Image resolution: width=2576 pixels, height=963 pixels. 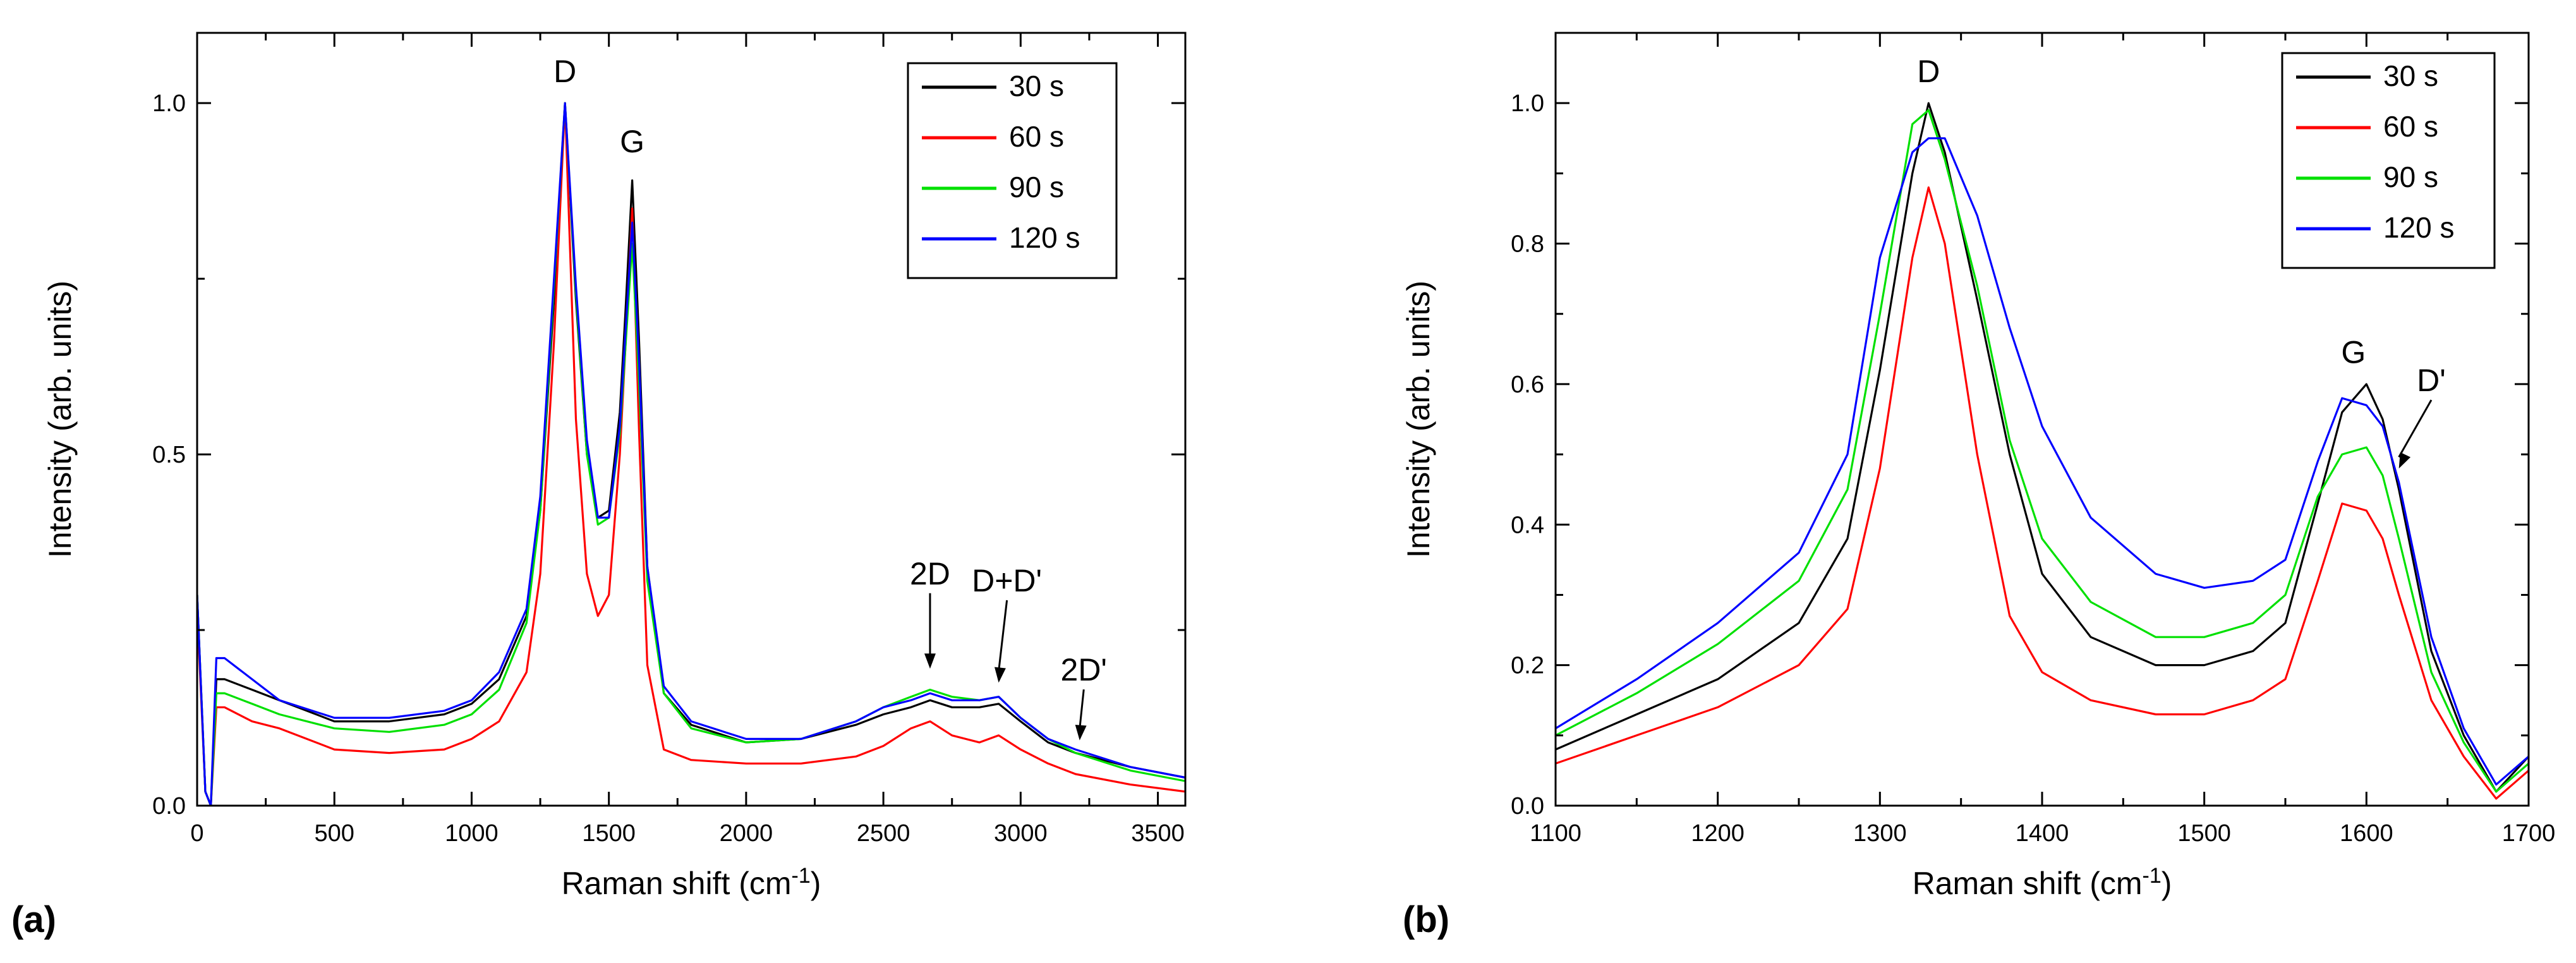 I want to click on x-tick-label: 0, so click(x=196, y=833).